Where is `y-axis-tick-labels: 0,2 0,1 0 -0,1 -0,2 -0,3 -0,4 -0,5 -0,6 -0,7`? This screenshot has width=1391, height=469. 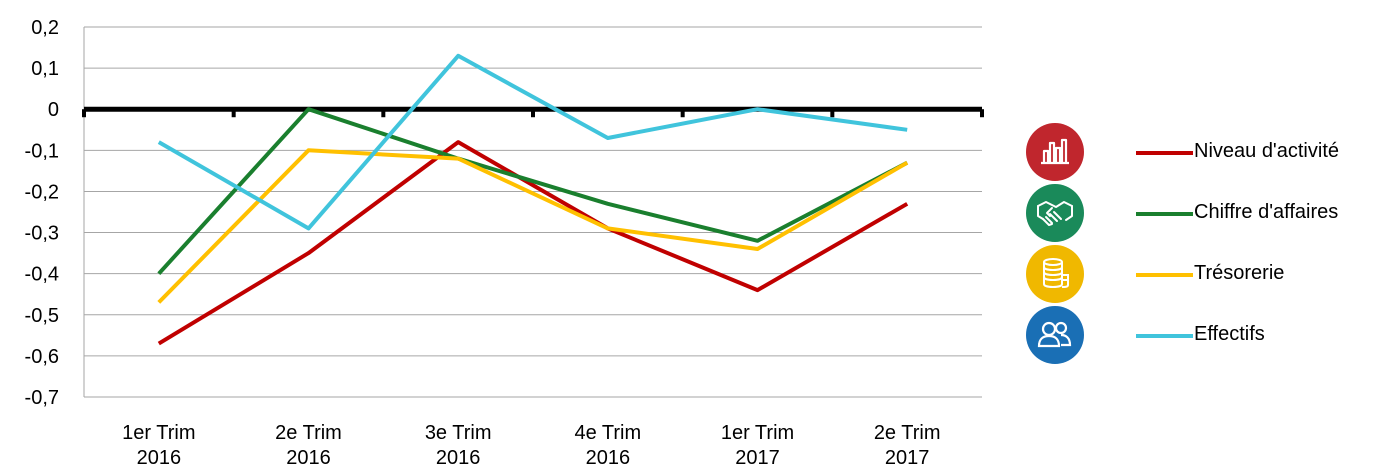
y-axis-tick-labels: 0,2 0,1 0 -0,1 -0,2 -0,3 -0,4 -0,5 -0,6 -0,7 is located at coordinates (42, 213).